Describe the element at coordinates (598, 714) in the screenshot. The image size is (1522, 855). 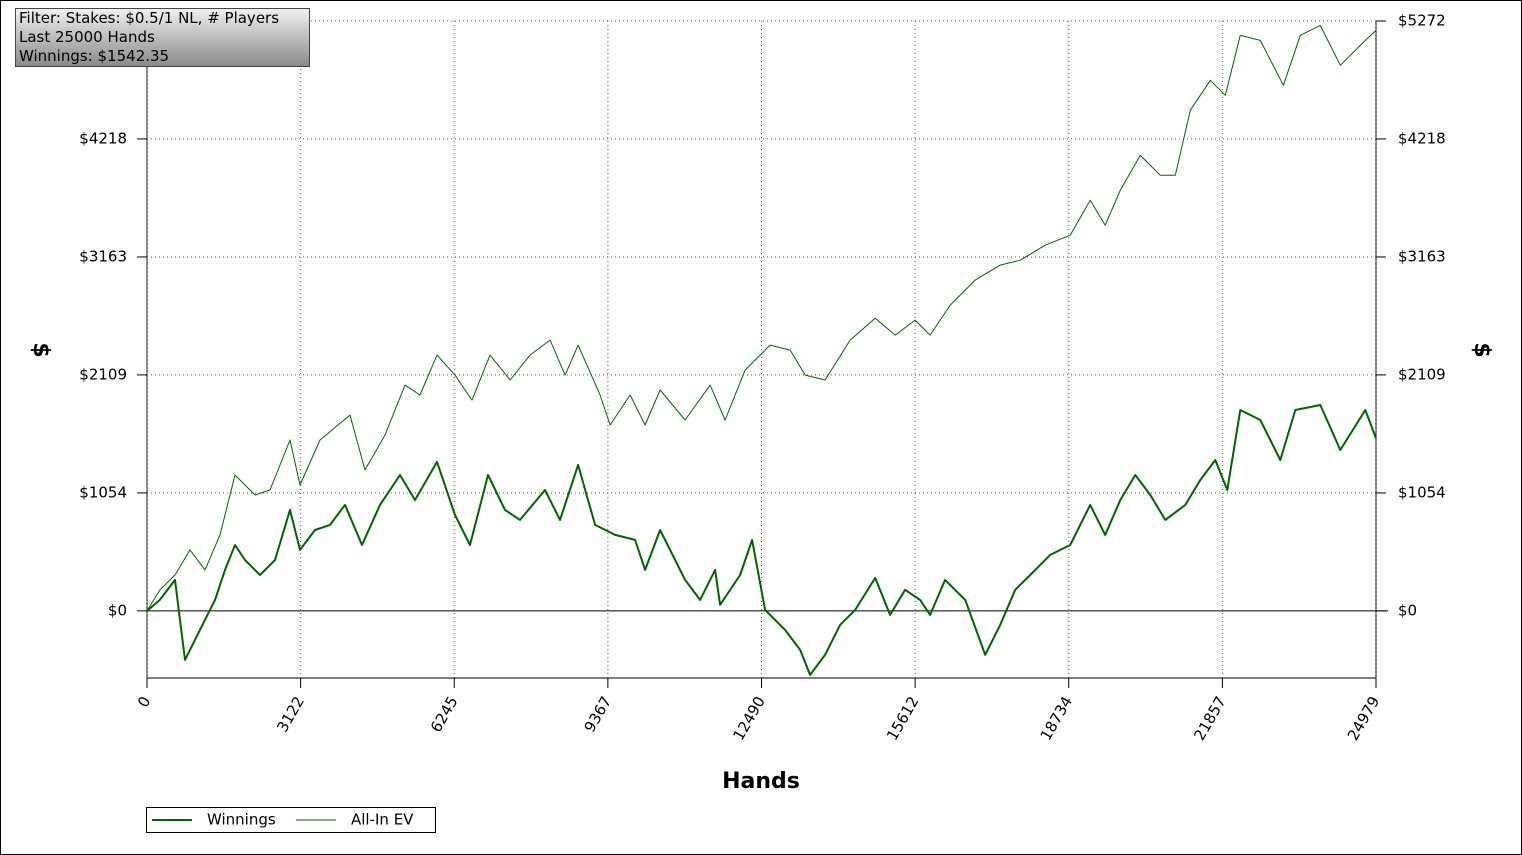
I see `x-tick-label: 9367` at that location.